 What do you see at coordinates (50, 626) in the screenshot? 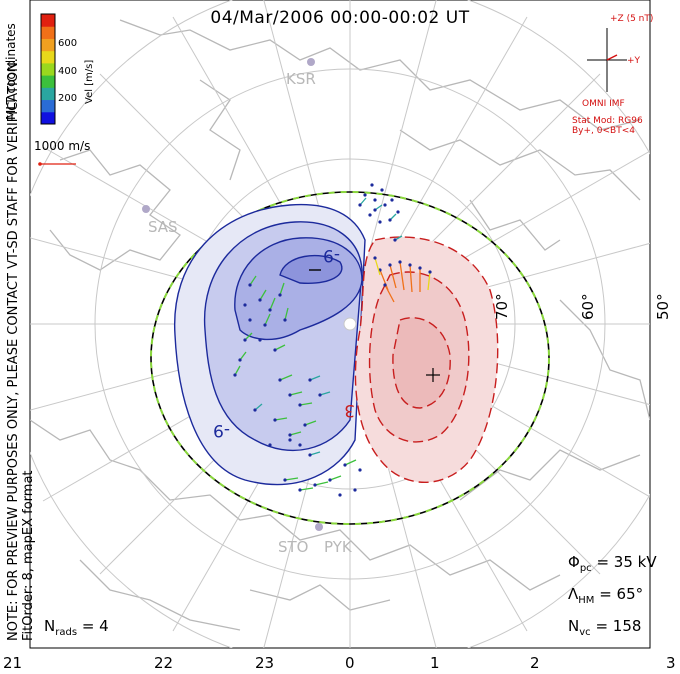
I see `stat-n-rads-symbol: N` at bounding box center [50, 626].